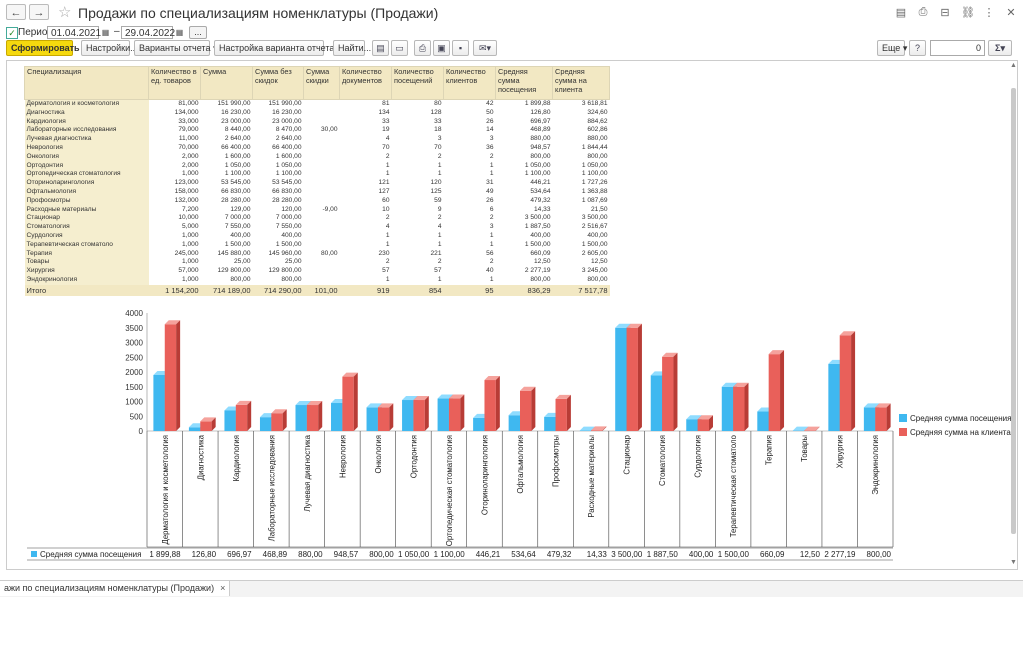  What do you see at coordinates (1013, 311) in the screenshot?
I see `scroll-thumb` at bounding box center [1013, 311].